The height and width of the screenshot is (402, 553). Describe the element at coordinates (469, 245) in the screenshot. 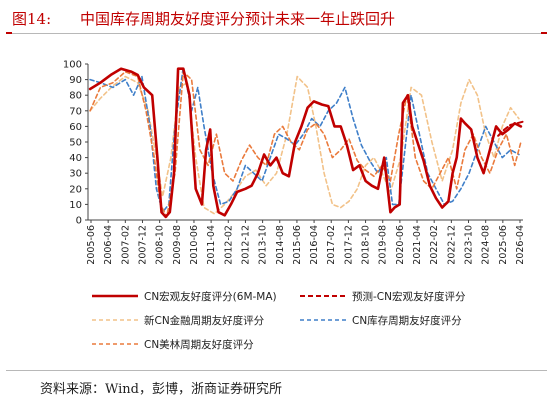

I see `x-tick-label: 2023-10` at that location.